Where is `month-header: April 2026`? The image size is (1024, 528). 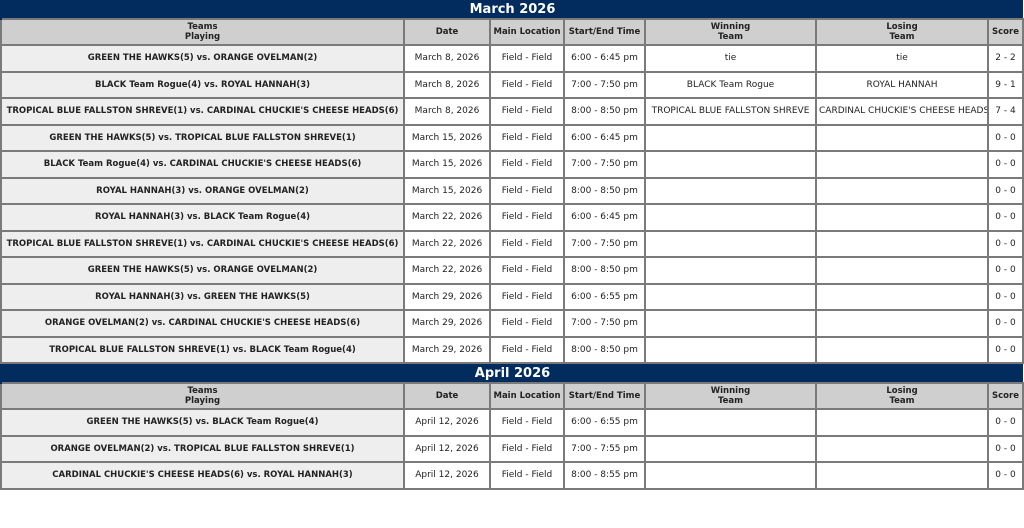 month-header: April 2026 is located at coordinates (512, 373).